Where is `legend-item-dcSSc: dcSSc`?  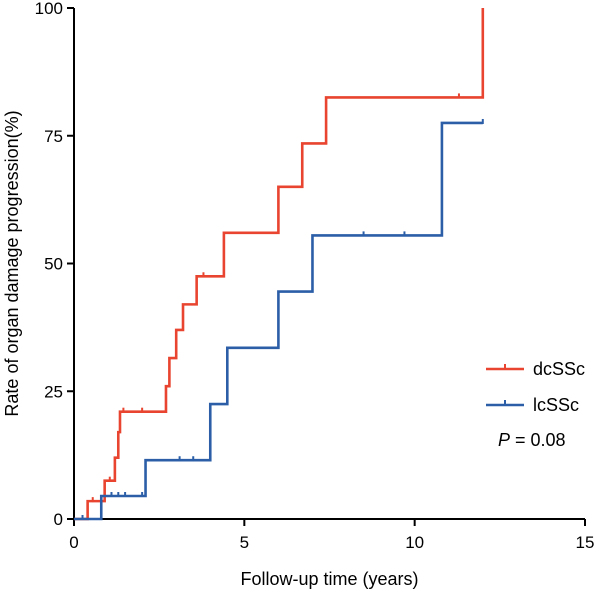
legend-item-dcSSc: dcSSc is located at coordinates (535, 369).